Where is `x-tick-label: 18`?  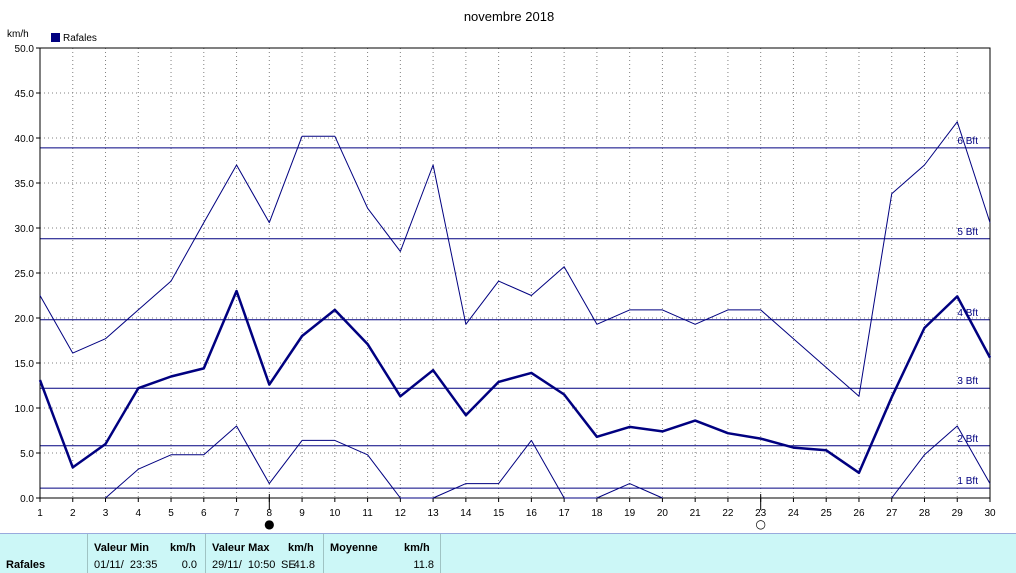
x-tick-label: 18 is located at coordinates (597, 513).